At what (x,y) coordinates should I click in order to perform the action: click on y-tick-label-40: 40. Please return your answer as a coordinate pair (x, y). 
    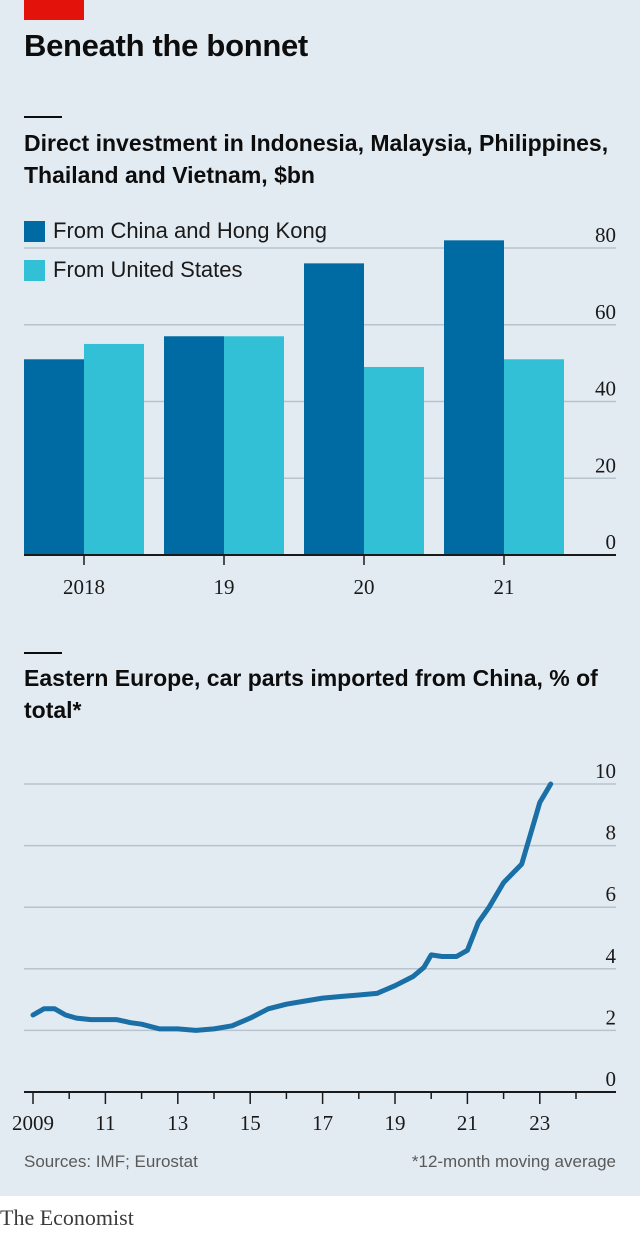
    Looking at the image, I should click on (605, 389).